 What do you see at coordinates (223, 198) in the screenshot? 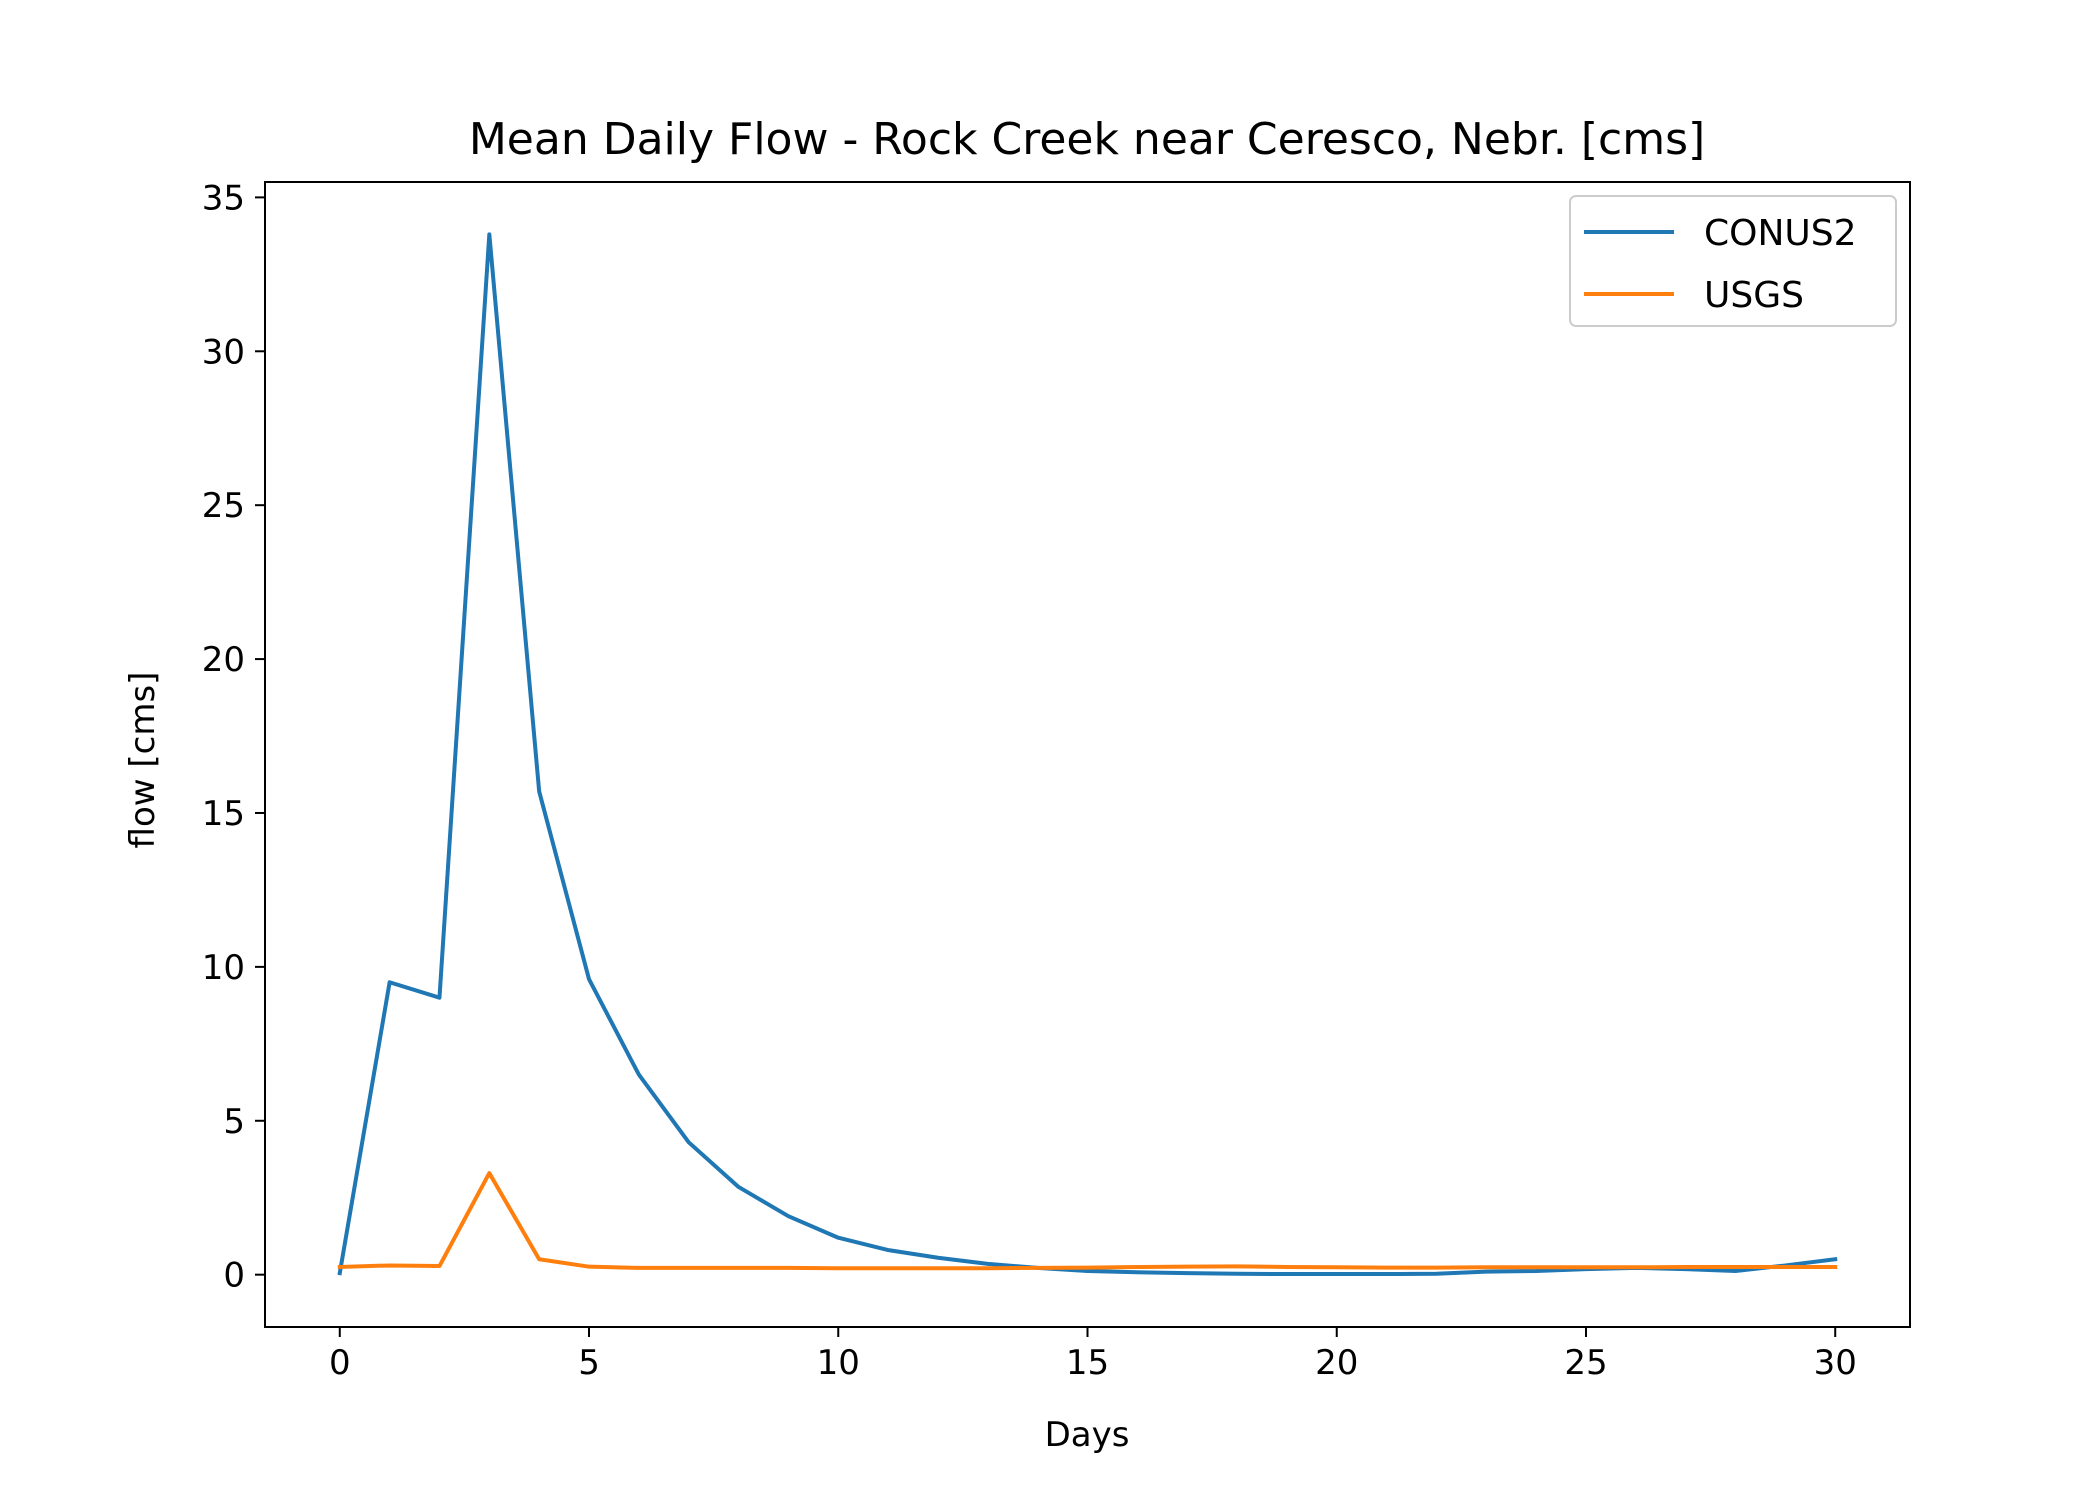
I see `y-tick-label: 35` at bounding box center [223, 198].